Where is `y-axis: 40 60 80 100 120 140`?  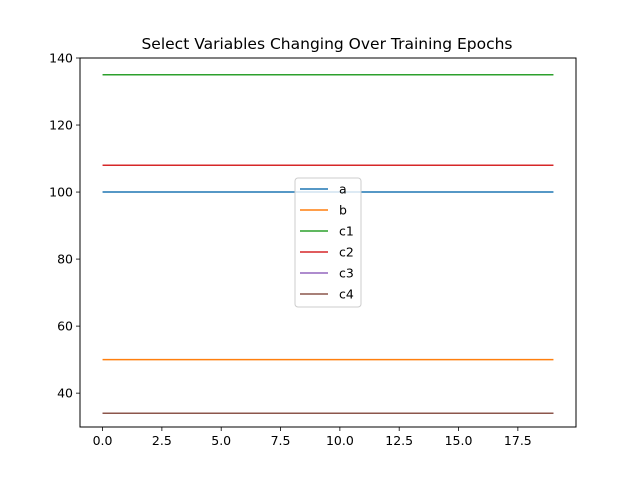 y-axis: 40 60 80 100 120 140 is located at coordinates (64, 226).